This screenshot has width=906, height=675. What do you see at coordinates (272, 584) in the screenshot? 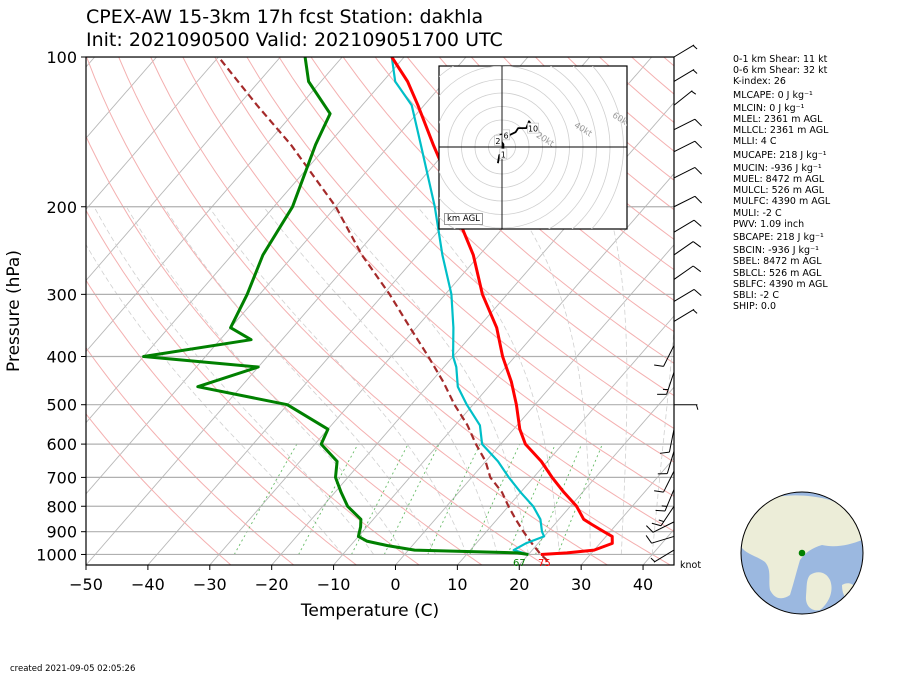
I see `x-tick-label: −20` at bounding box center [272, 584].